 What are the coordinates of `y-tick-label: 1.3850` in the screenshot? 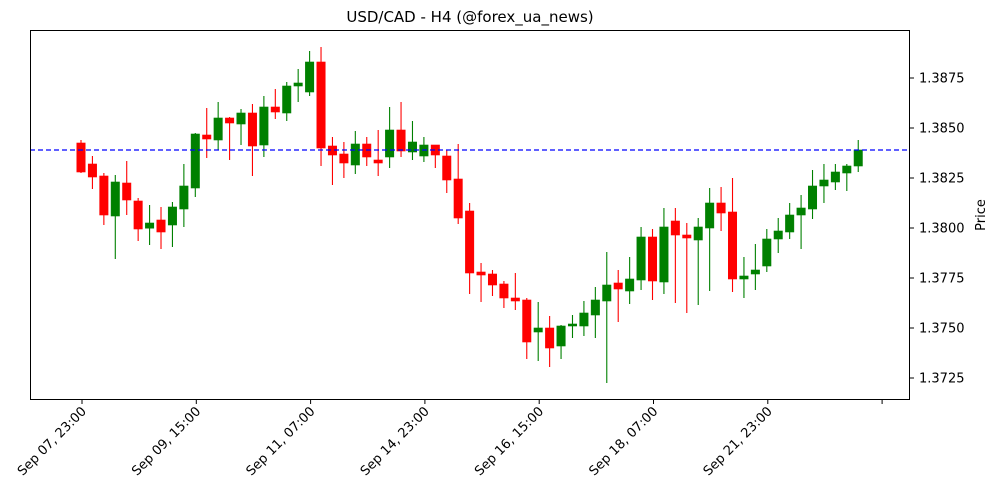 It's located at (942, 129).